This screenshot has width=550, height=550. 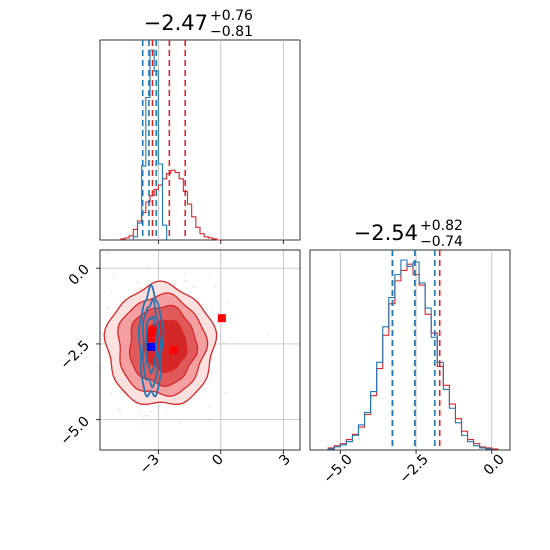 What do you see at coordinates (150, 144) in the screenshot?
I see `hist1-series-1-step` at bounding box center [150, 144].